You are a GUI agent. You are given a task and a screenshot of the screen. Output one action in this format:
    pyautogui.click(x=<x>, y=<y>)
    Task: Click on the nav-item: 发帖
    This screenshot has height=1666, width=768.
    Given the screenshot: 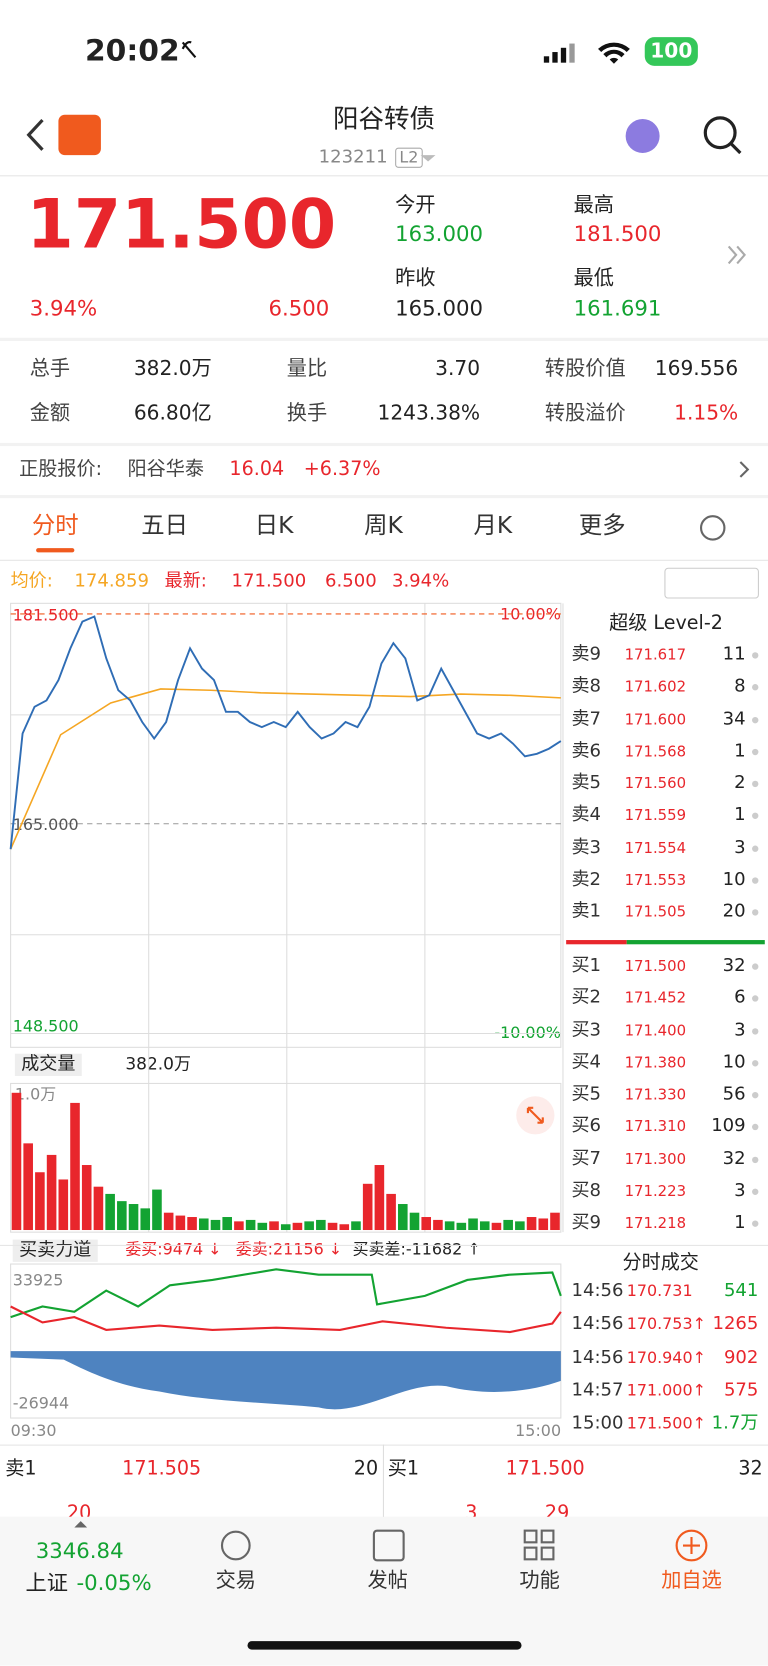 What is the action you would take?
    pyautogui.click(x=387, y=1580)
    